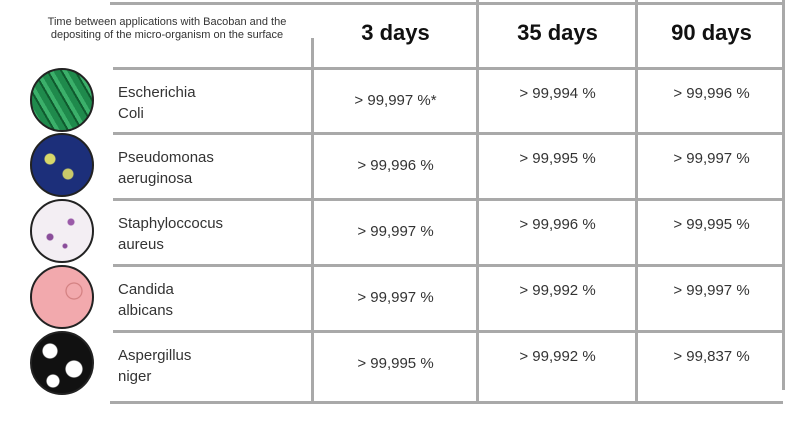 The width and height of the screenshot is (800, 429). I want to click on reduction-value: > 99,997 %*, so click(395, 100).